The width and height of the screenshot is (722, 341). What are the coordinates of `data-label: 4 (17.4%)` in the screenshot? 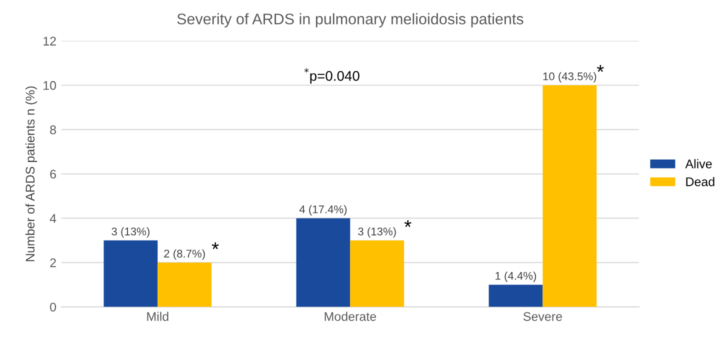 It's located at (323, 210).